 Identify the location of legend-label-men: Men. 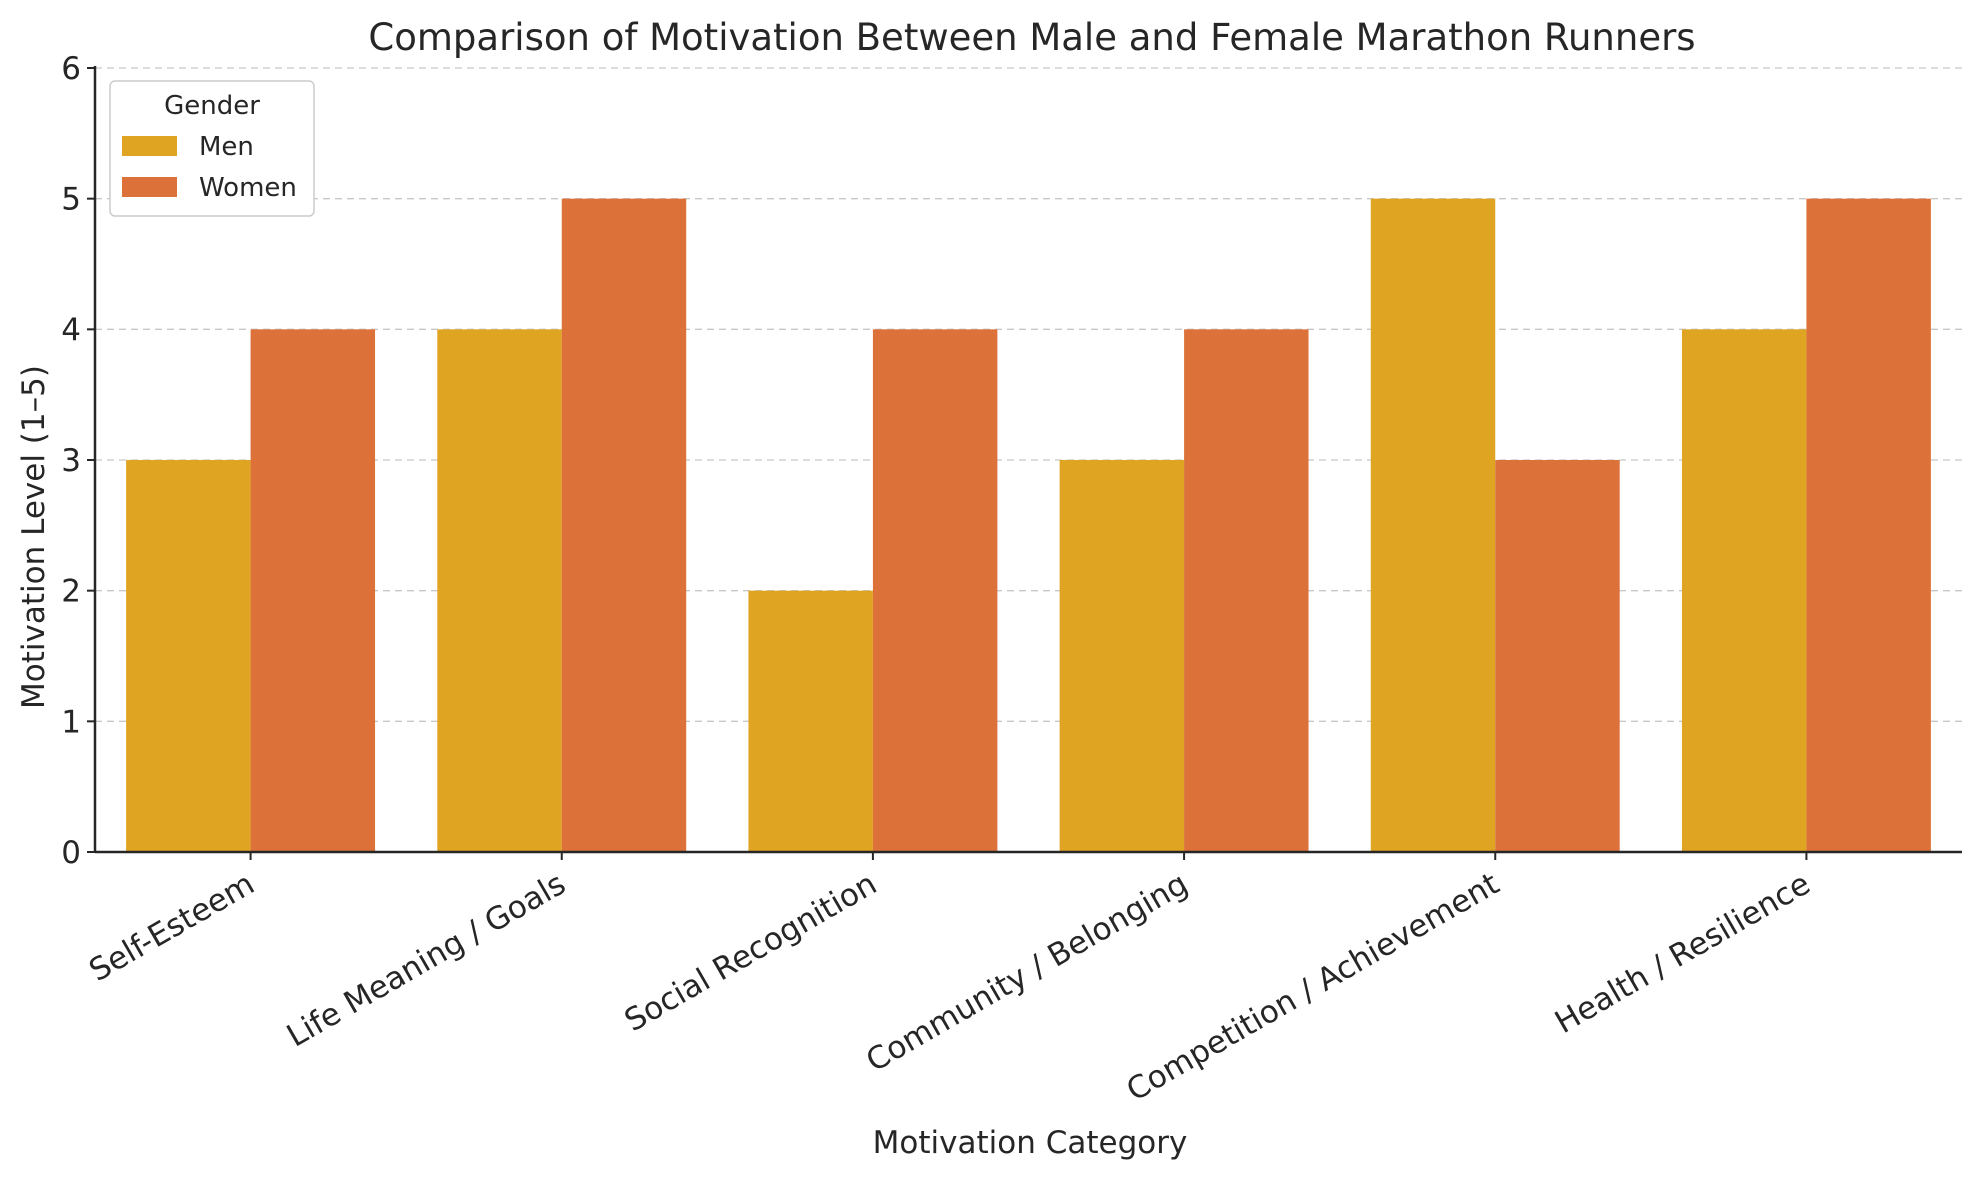
(226, 147).